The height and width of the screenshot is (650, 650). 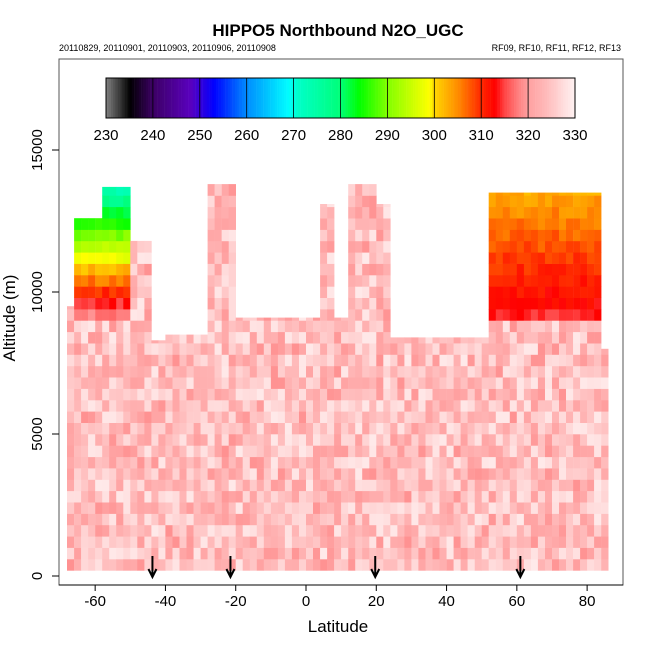 What do you see at coordinates (556, 48) in the screenshot?
I see `flights-subtitle: RF09, RF10, RF11, RF12, RF13` at bounding box center [556, 48].